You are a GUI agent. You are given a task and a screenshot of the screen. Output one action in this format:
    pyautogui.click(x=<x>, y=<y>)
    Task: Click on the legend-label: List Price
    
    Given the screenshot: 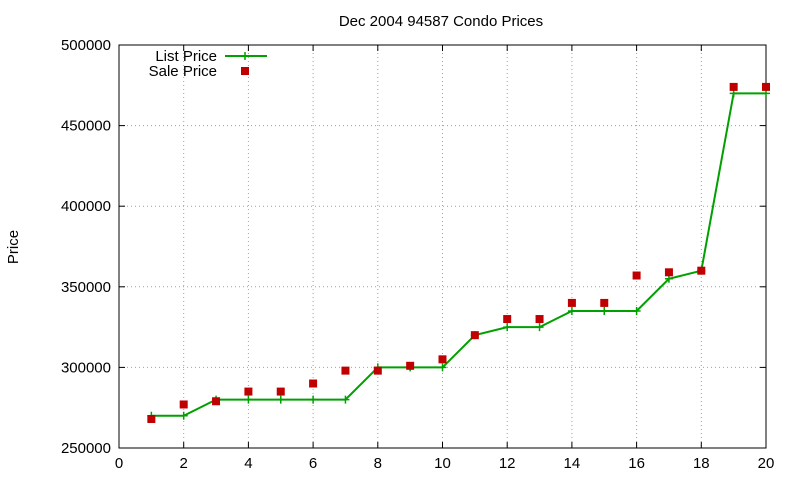 What is the action you would take?
    pyautogui.click(x=186, y=56)
    